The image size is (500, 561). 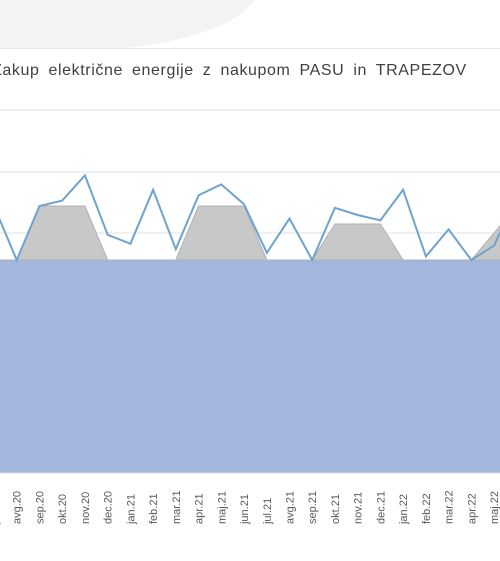 What do you see at coordinates (359, 508) in the screenshot?
I see `x-tick-label: nov.21` at bounding box center [359, 508].